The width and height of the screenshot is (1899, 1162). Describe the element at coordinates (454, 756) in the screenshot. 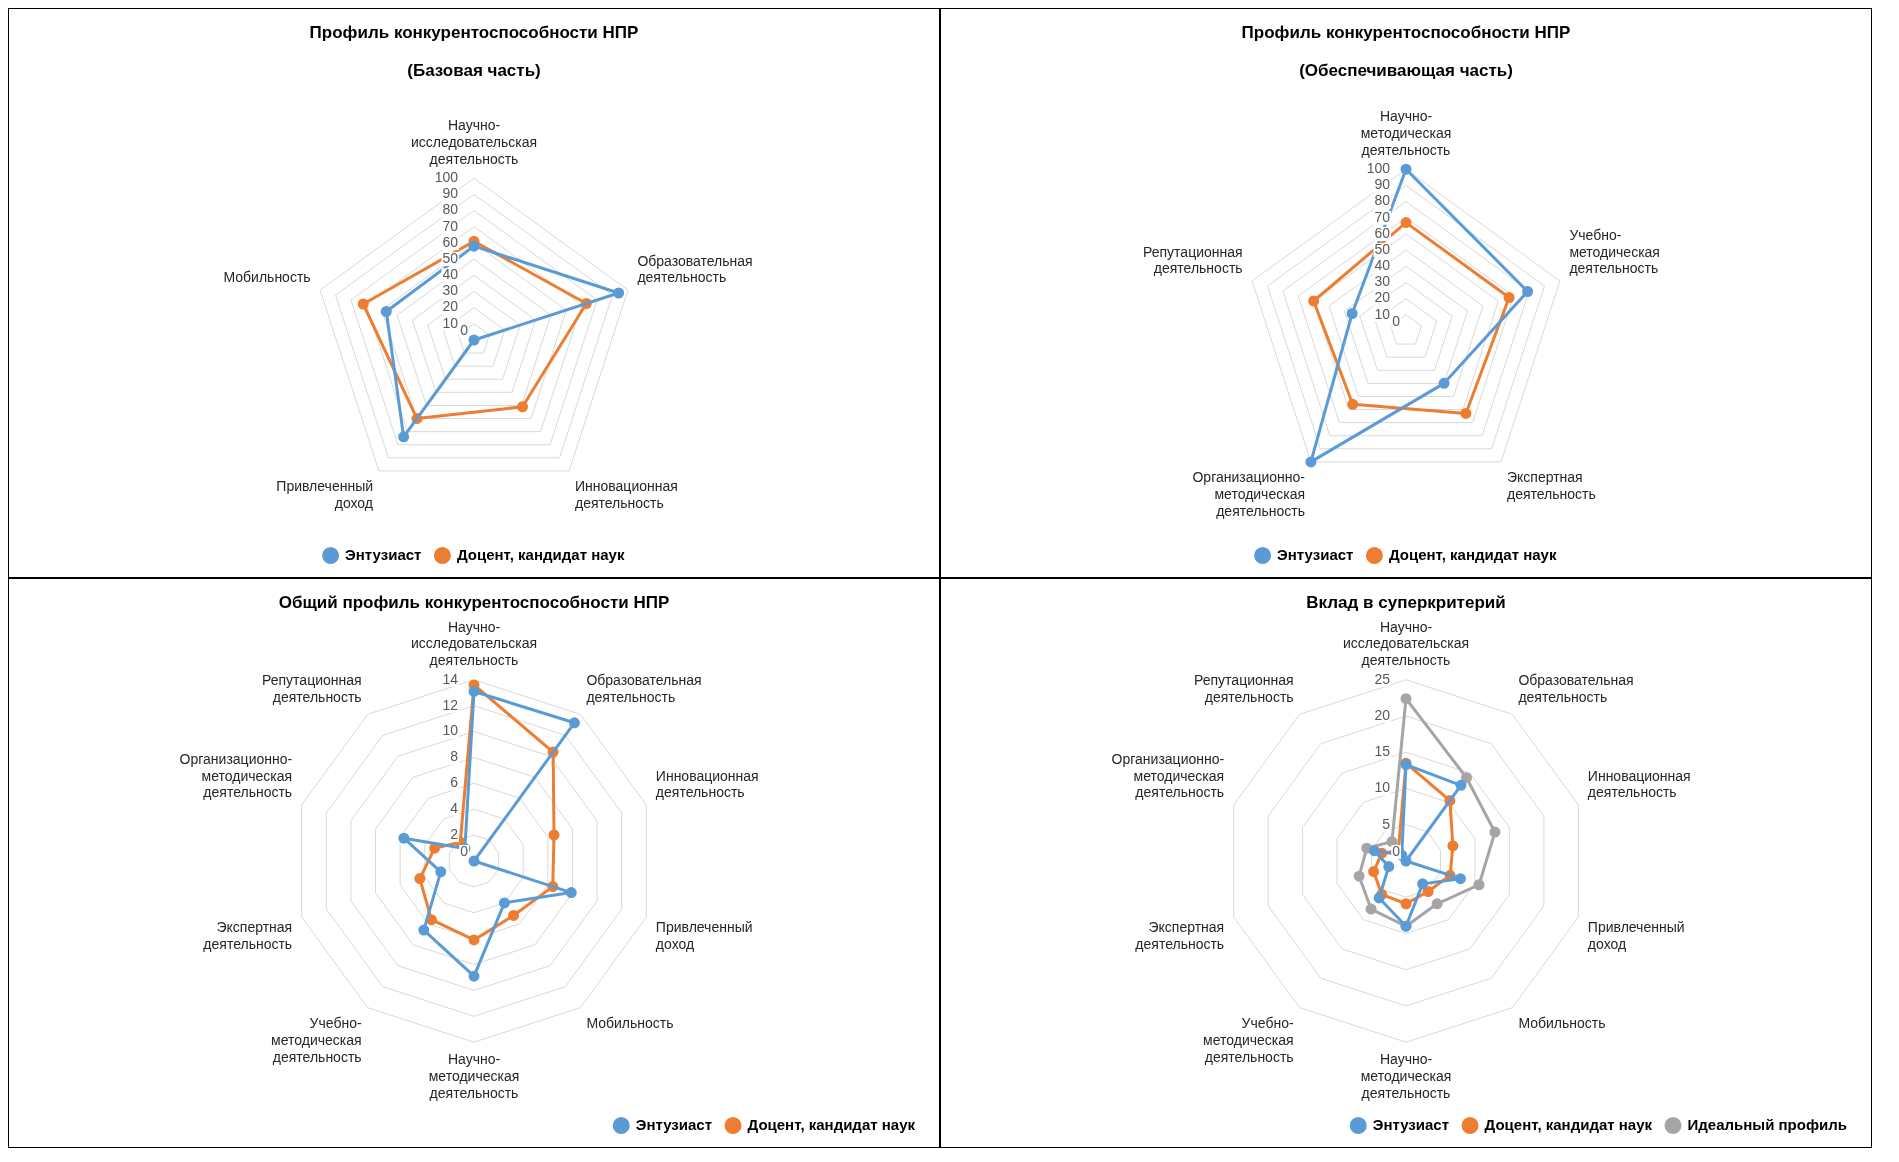

I see `y-tick-label: 8` at that location.